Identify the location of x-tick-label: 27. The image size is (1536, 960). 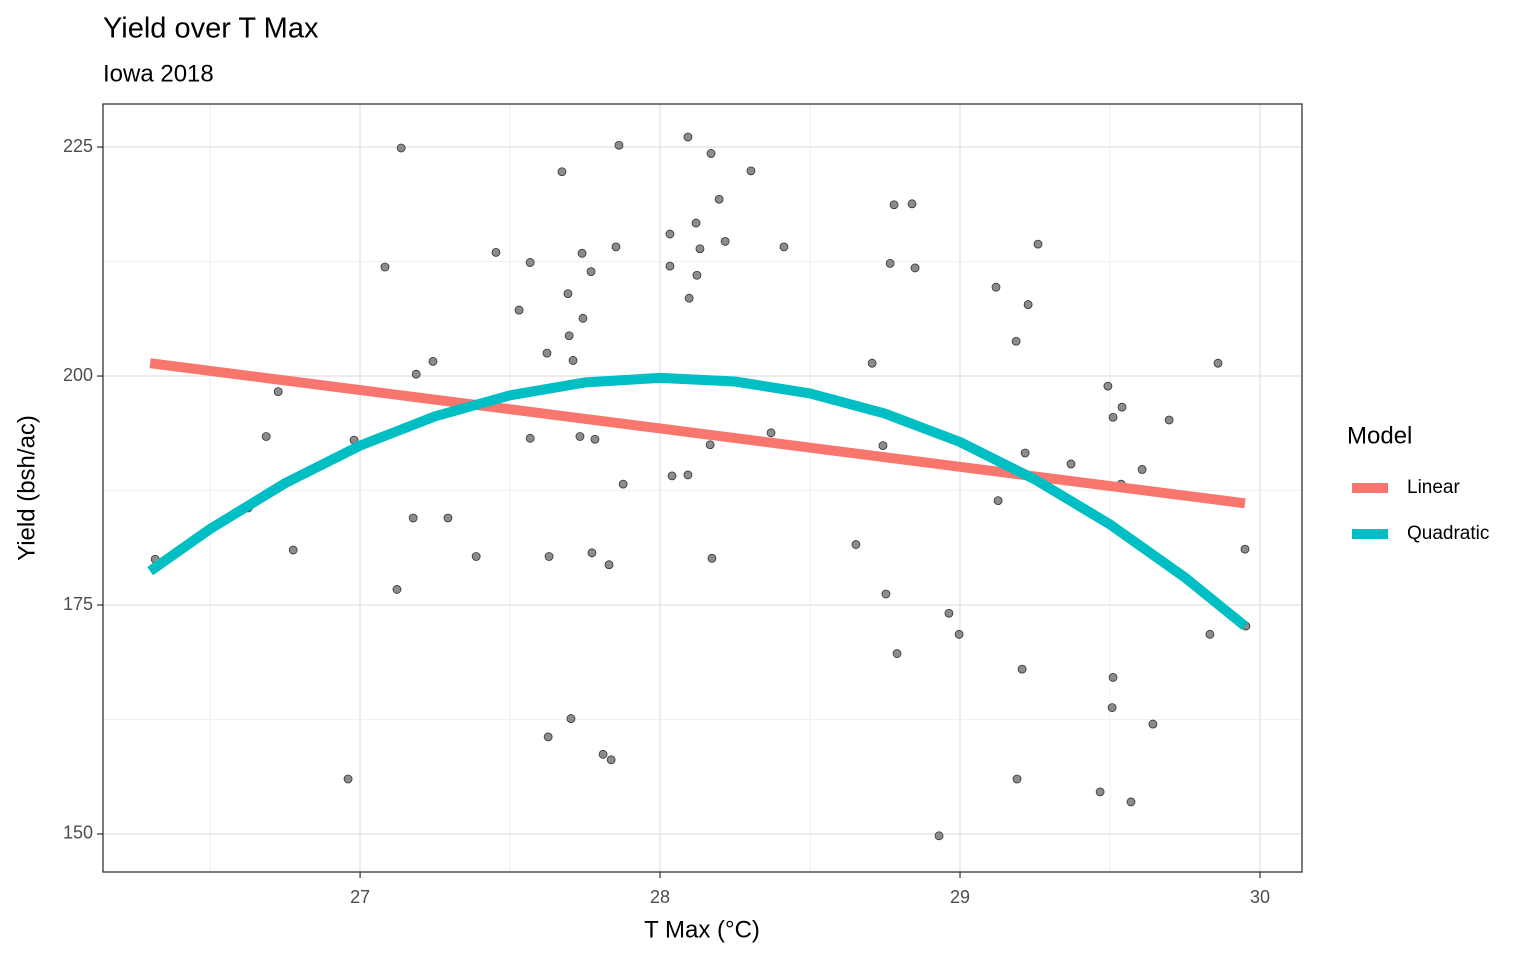
(360, 897).